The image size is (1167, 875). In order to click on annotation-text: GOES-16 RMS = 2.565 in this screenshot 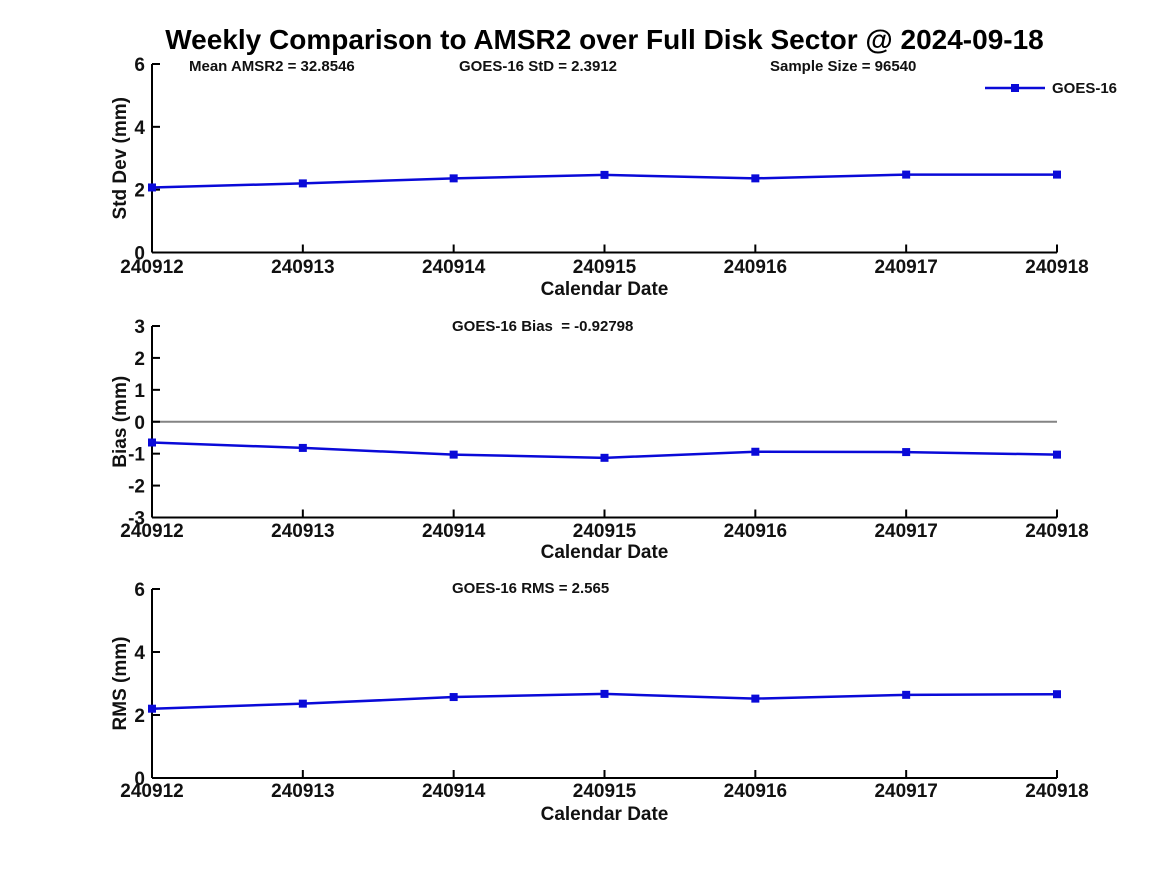, I will do `click(530, 588)`.